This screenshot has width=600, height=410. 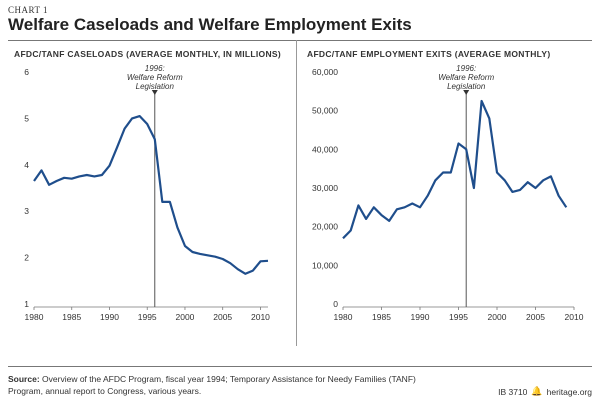 What do you see at coordinates (26, 72) in the screenshot?
I see `y-tick-label: 6` at bounding box center [26, 72].